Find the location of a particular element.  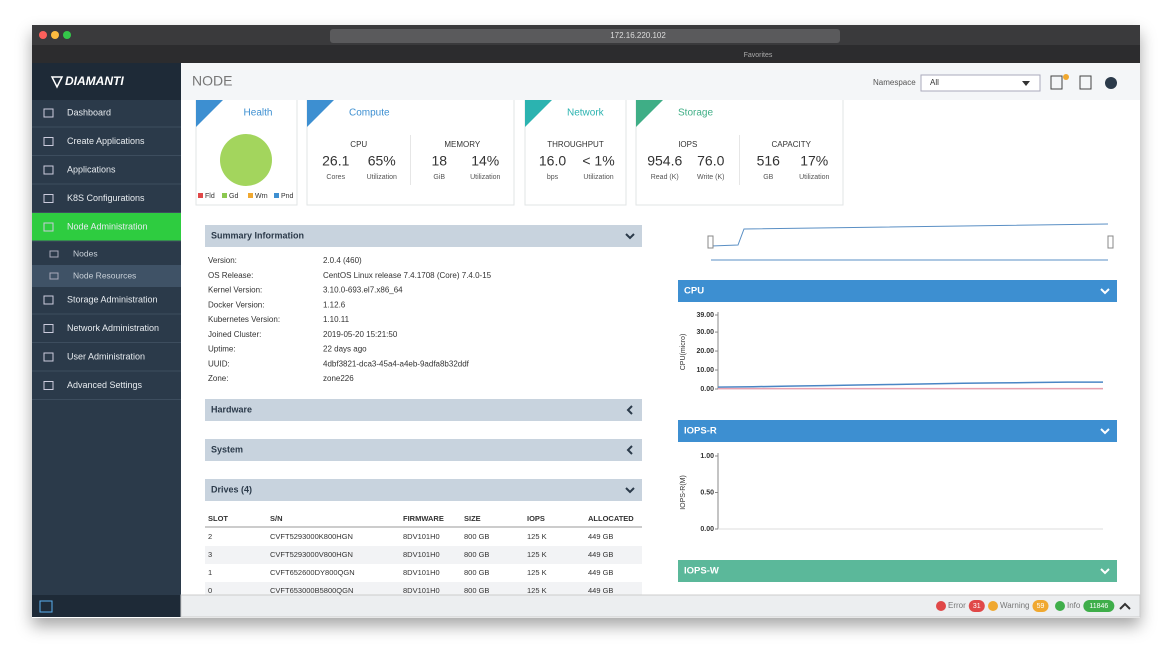

y-tick-label: 0.50 is located at coordinates (707, 492).